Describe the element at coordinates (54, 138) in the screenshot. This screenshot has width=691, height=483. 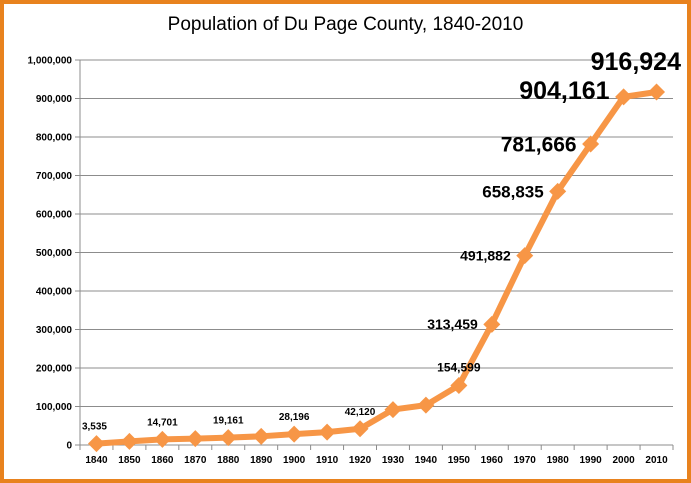
I see `y-tick-label: 800,000` at that location.